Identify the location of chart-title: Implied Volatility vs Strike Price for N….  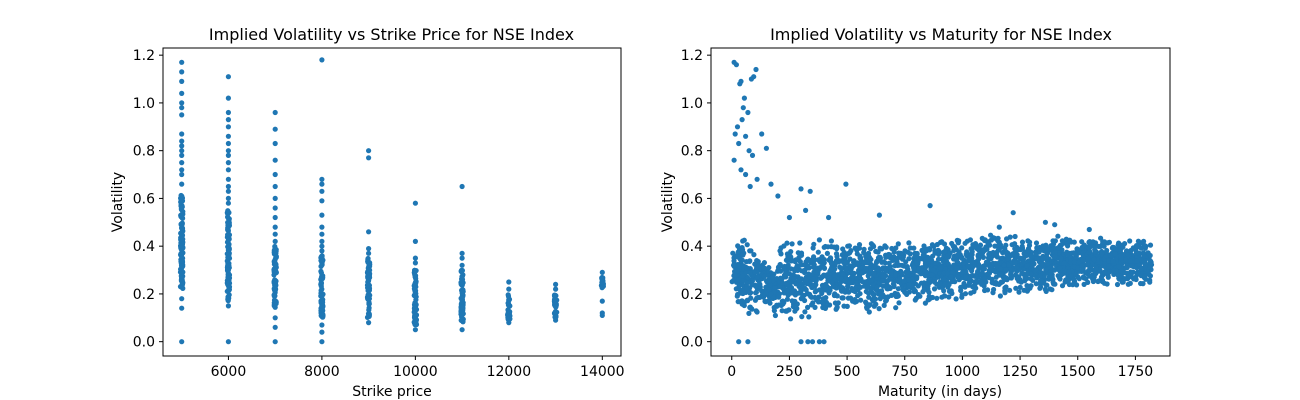
(391, 34).